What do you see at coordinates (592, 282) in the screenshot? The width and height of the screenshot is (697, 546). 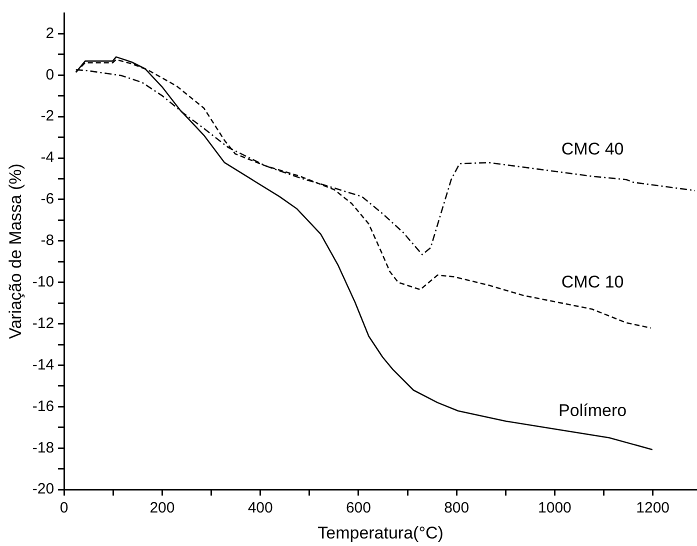 I see `series-label: CMC 10` at bounding box center [592, 282].